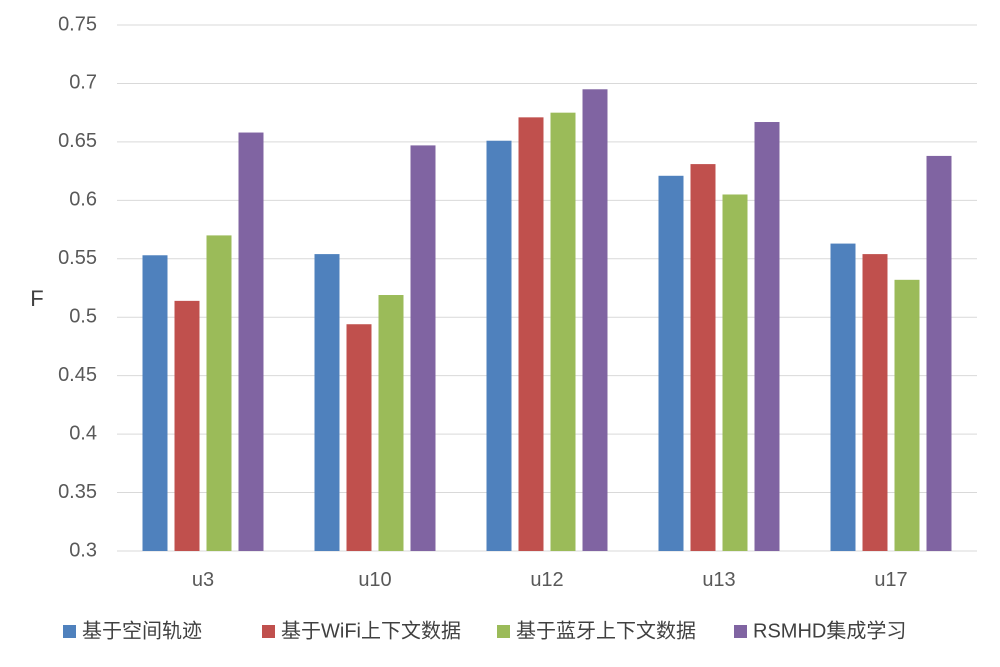 The width and height of the screenshot is (1000, 667). What do you see at coordinates (83, 83) in the screenshot?
I see `y-tick-label: 0.7` at bounding box center [83, 83].